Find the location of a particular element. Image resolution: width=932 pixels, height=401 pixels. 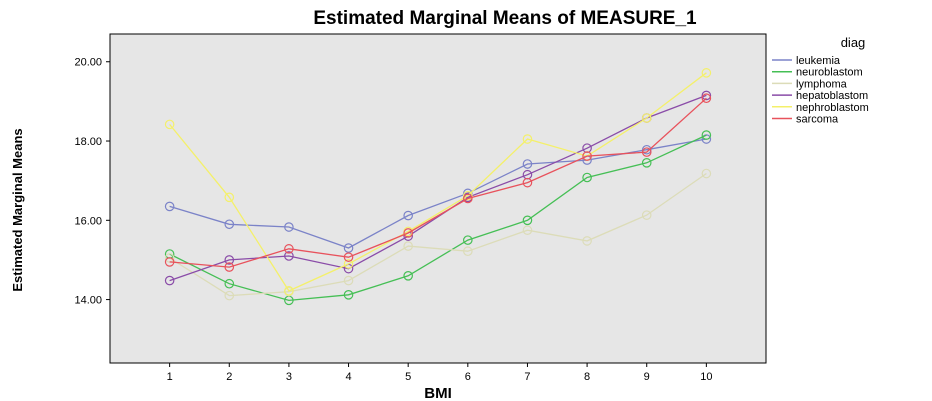

y-axis: 14.00 16.00 18.00 20.00 is located at coordinates (92, 182).